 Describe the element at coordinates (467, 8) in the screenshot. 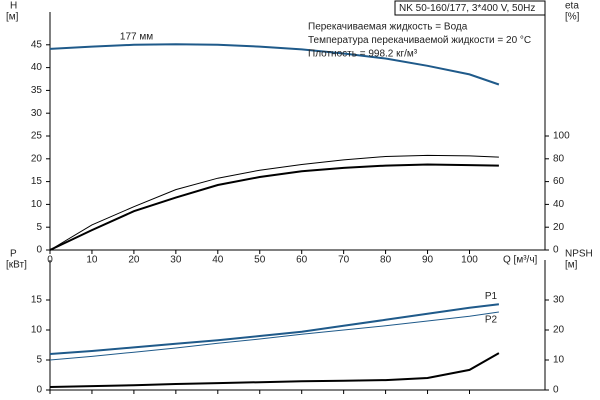

I see `info-text: NK 50-160/177, 3*400 V, 50Hz` at that location.